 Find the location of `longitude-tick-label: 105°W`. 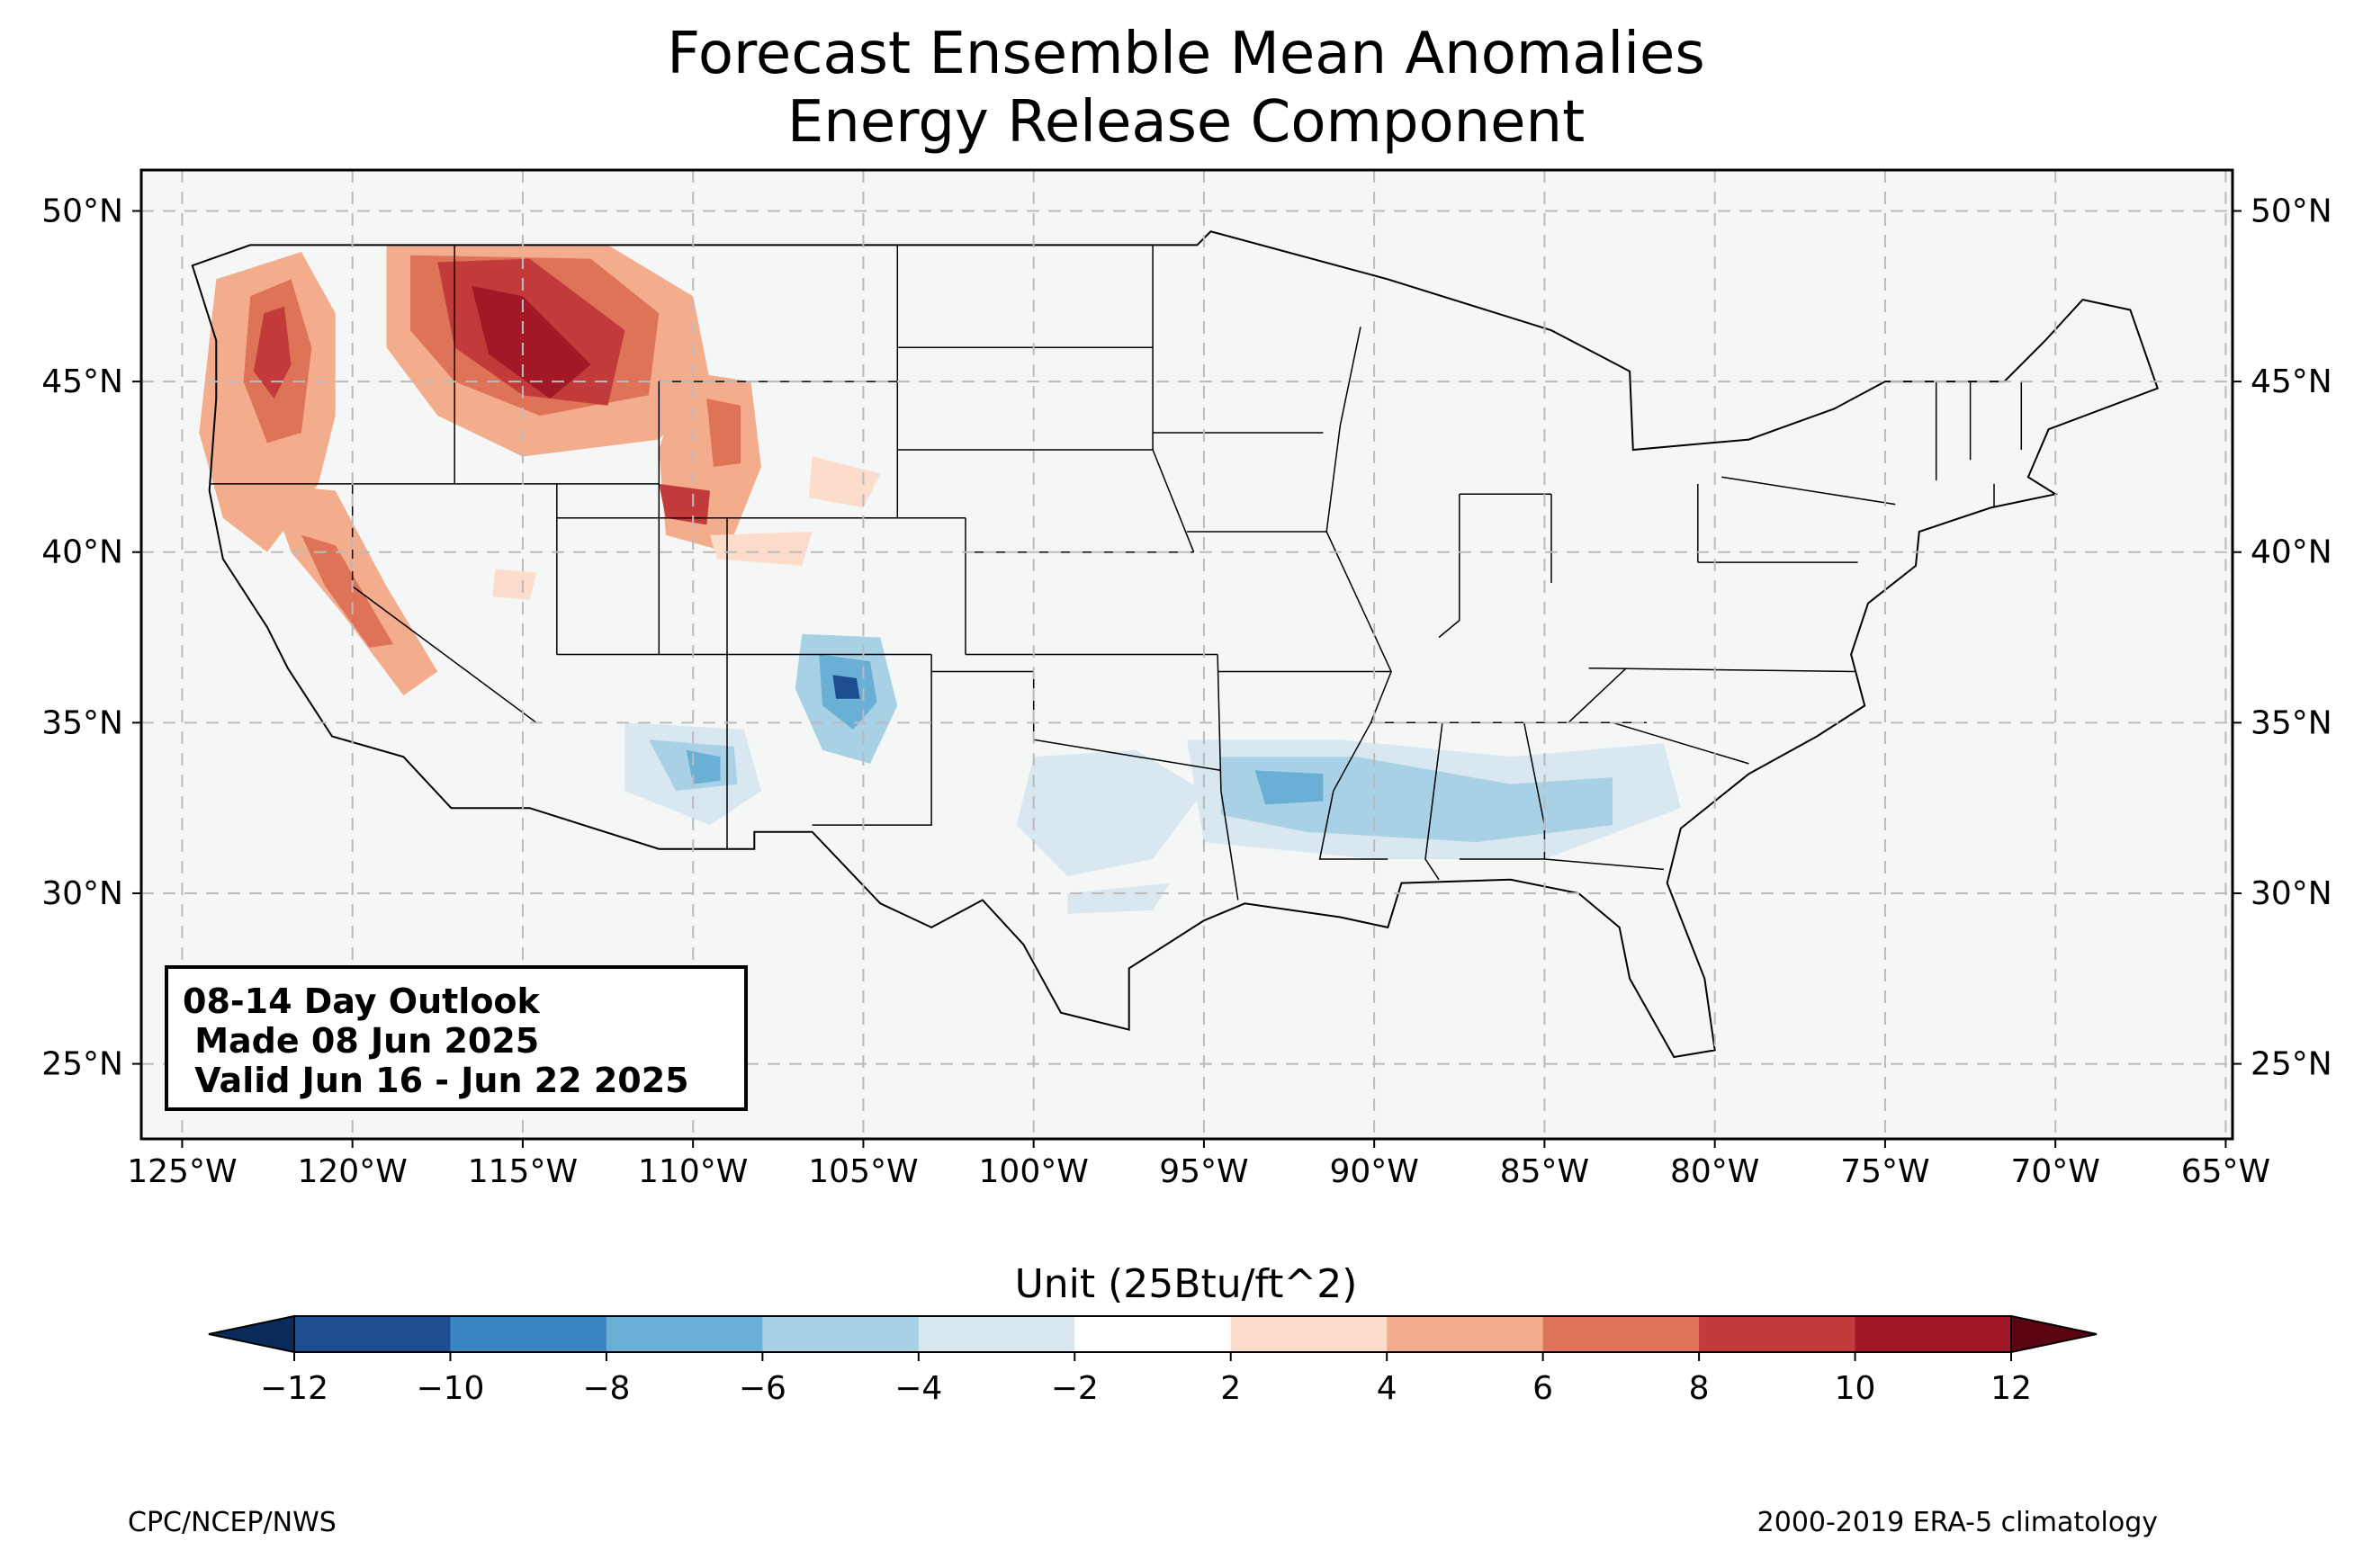

longitude-tick-label: 105°W is located at coordinates (863, 1171).